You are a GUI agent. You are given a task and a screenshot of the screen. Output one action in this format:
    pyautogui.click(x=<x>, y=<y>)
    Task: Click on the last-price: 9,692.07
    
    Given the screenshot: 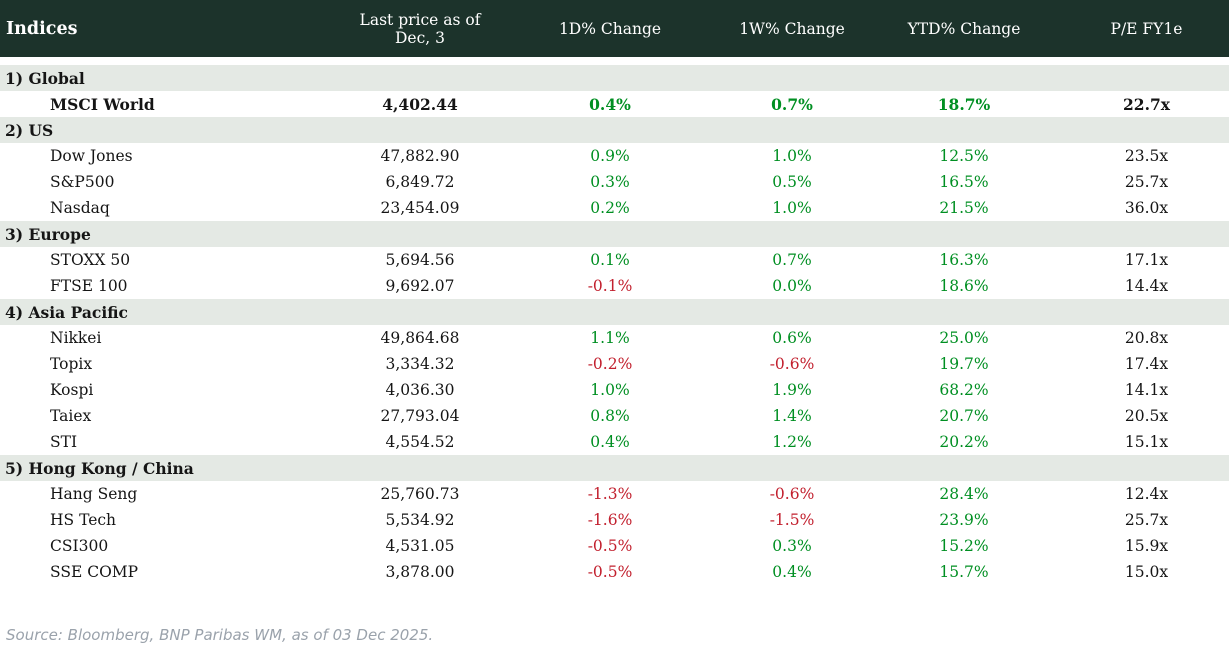 What is the action you would take?
    pyautogui.click(x=420, y=286)
    